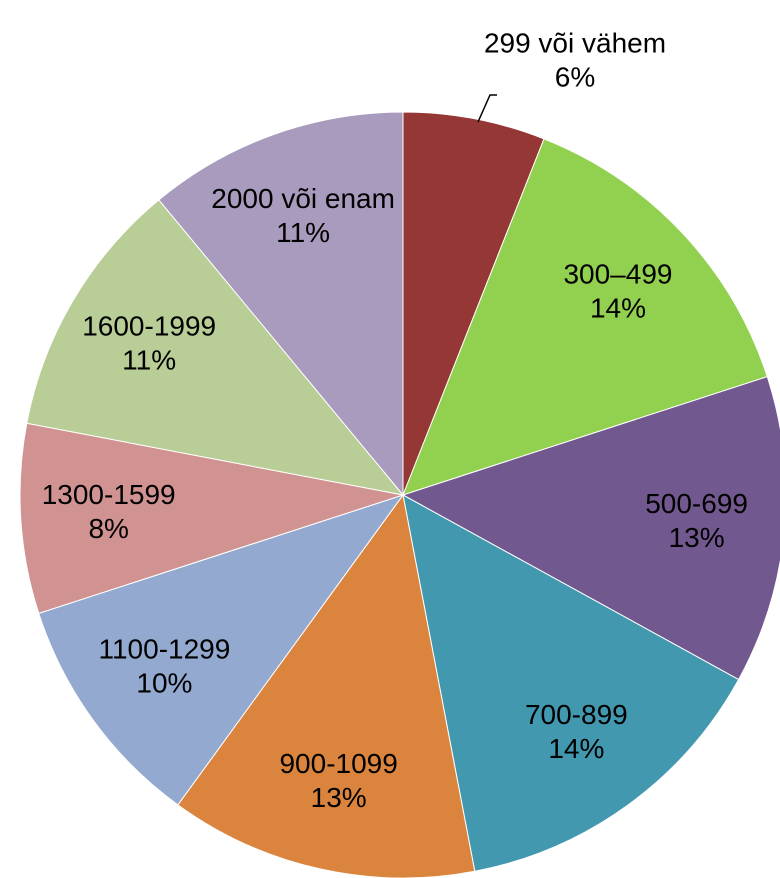 This screenshot has height=878, width=780. I want to click on slice-label: 900-1099, so click(338, 763).